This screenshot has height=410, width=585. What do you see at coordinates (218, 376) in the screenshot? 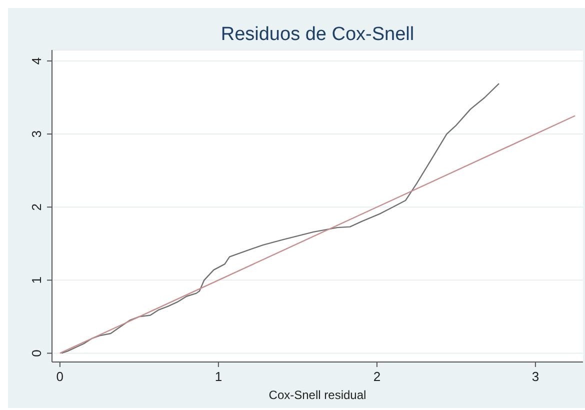
I see `x-tick-label: 1` at bounding box center [218, 376].